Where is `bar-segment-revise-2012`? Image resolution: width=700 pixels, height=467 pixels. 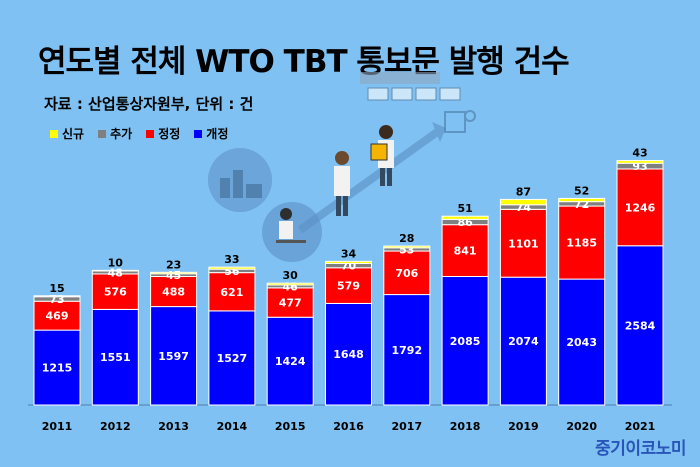 bar-segment-revise-2012 is located at coordinates (115, 291).